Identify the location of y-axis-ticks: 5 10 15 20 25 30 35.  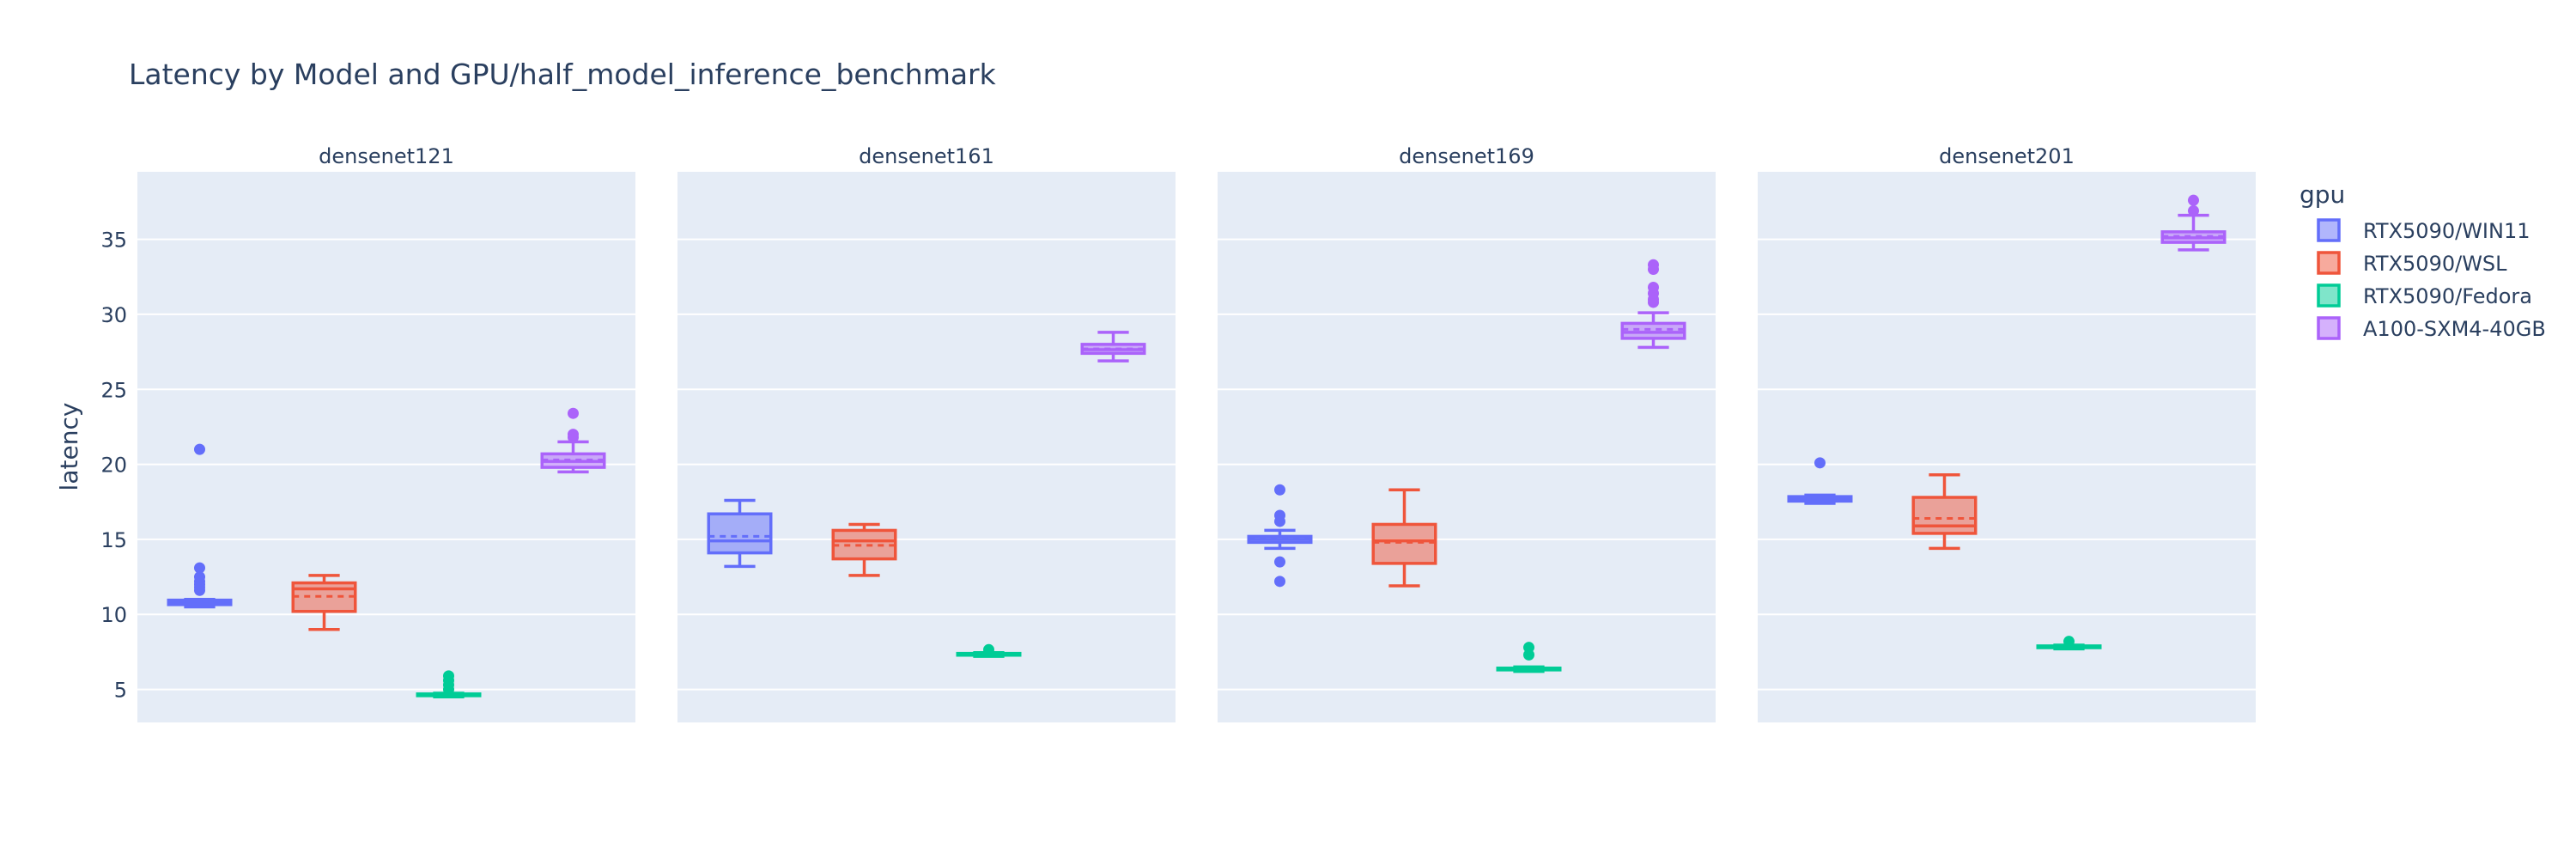
(113, 465).